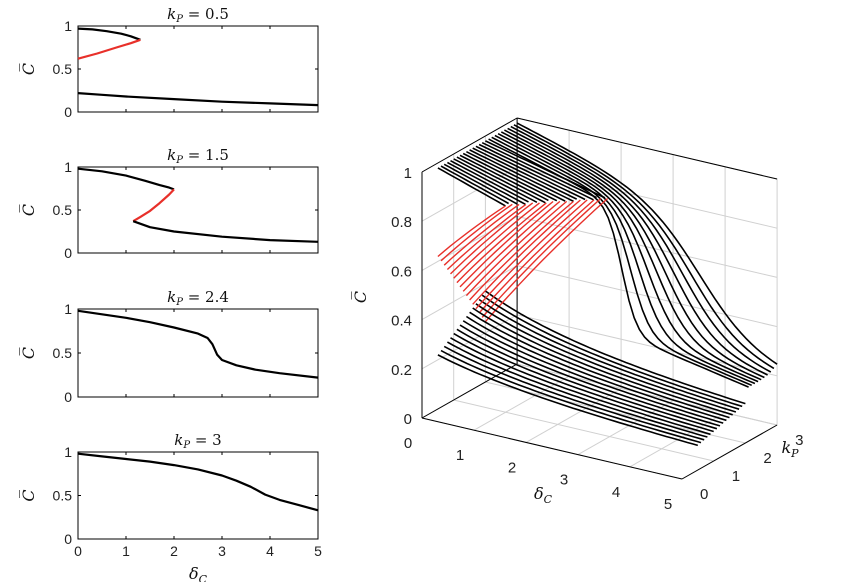  Describe the element at coordinates (704, 494) in the screenshot. I see `kp-tick-label: 0` at that location.